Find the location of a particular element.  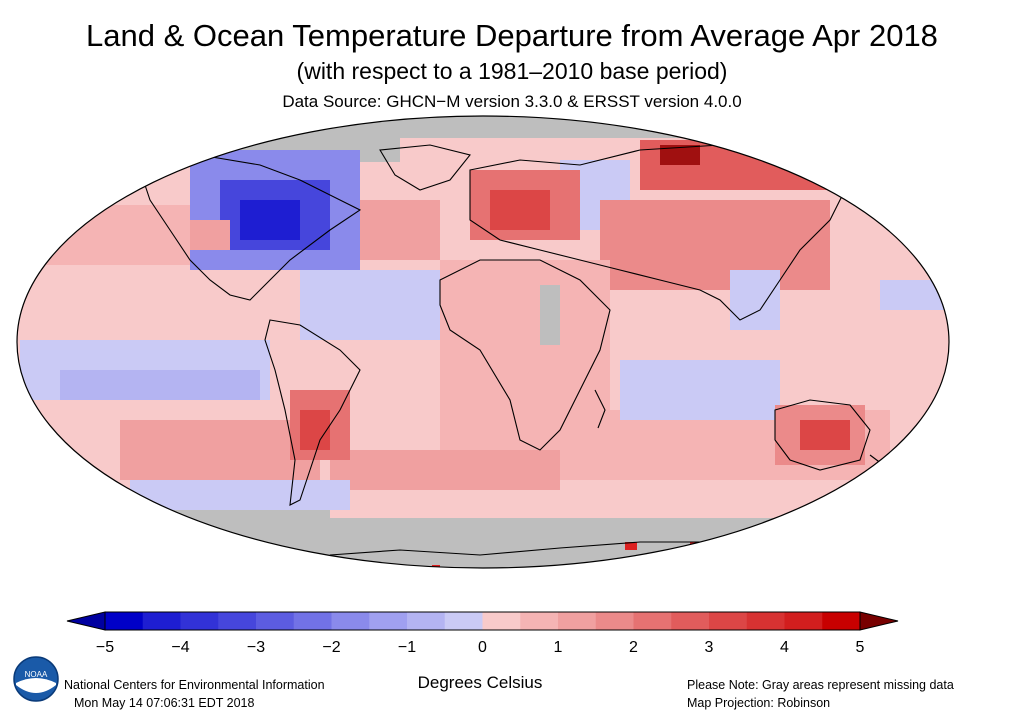

africa-outline is located at coordinates (525, 355).